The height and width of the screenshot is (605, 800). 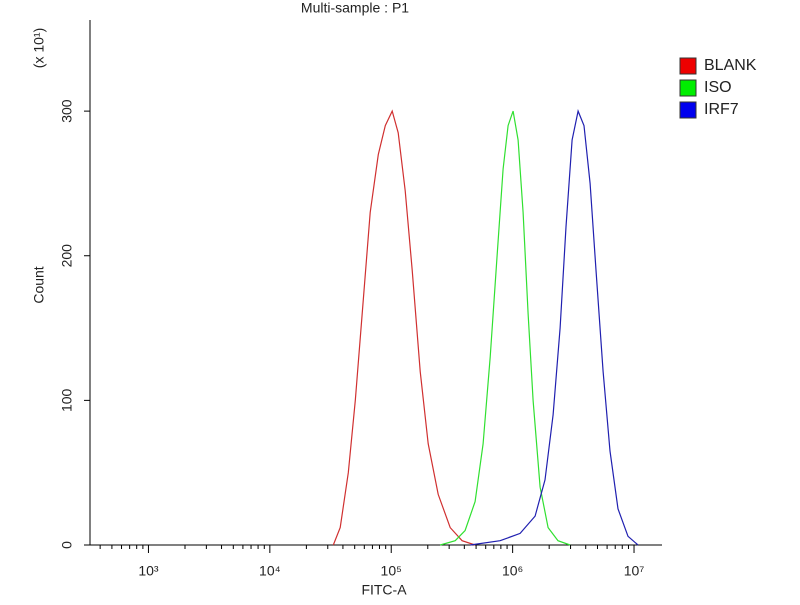 I want to click on x-tick-label: 10⁵, so click(x=391, y=571).